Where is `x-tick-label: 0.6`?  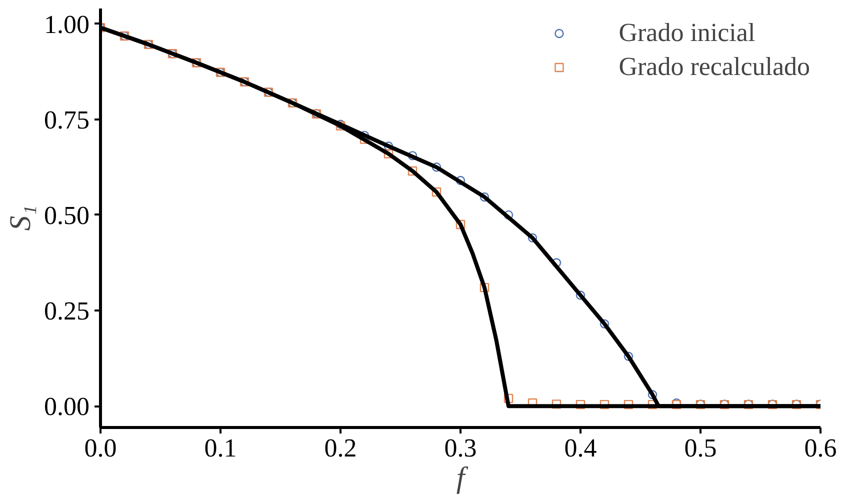 x-tick-label: 0.6 is located at coordinates (820, 448).